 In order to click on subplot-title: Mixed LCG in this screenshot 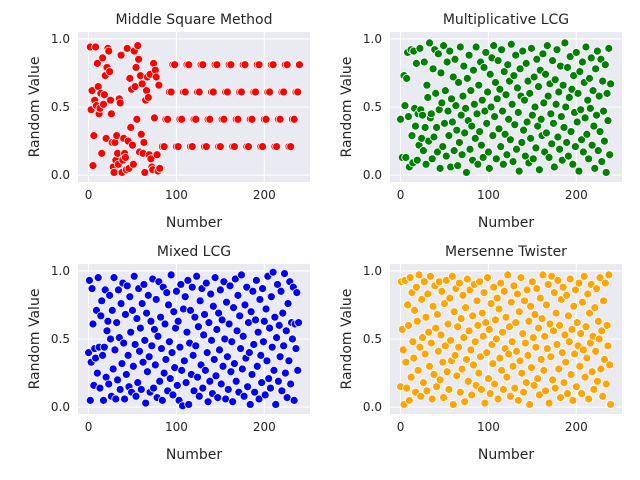, I will do `click(194, 252)`.